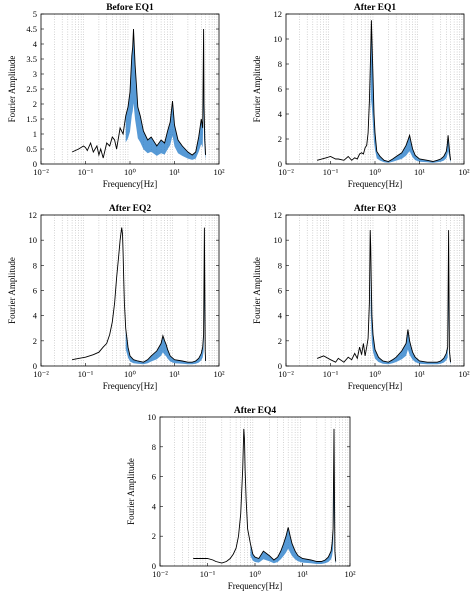 This screenshot has width=474, height=594. I want to click on spectral-band, so click(293, 496).